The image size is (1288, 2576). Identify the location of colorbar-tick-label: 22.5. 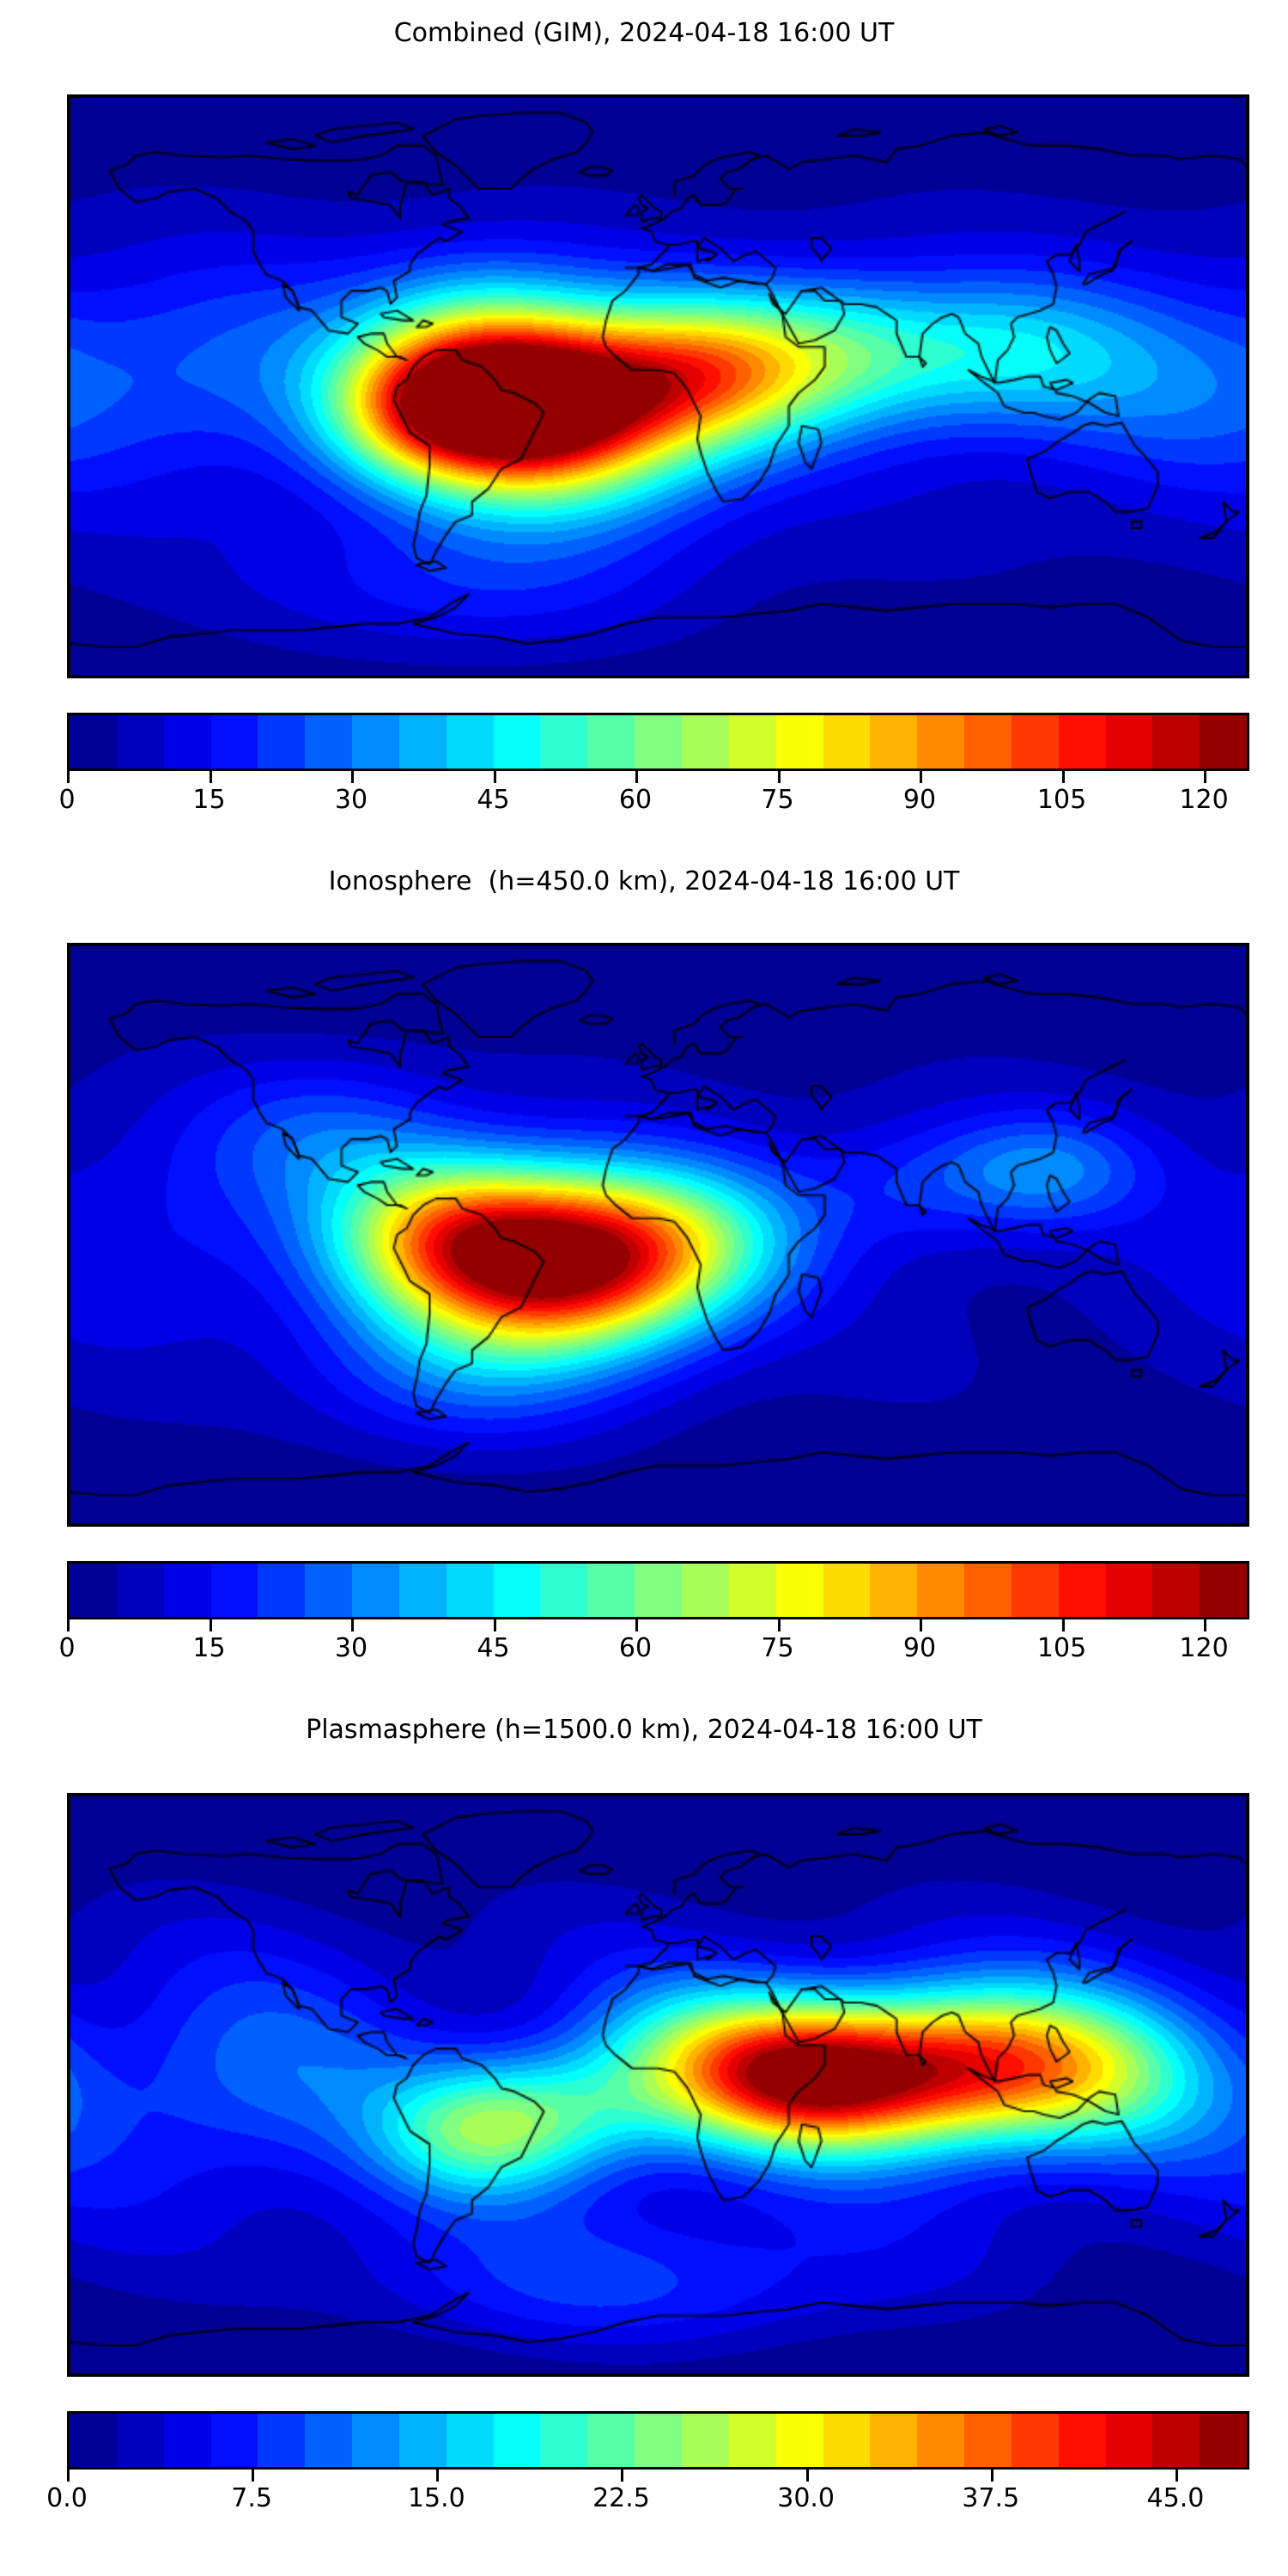
(621, 2498).